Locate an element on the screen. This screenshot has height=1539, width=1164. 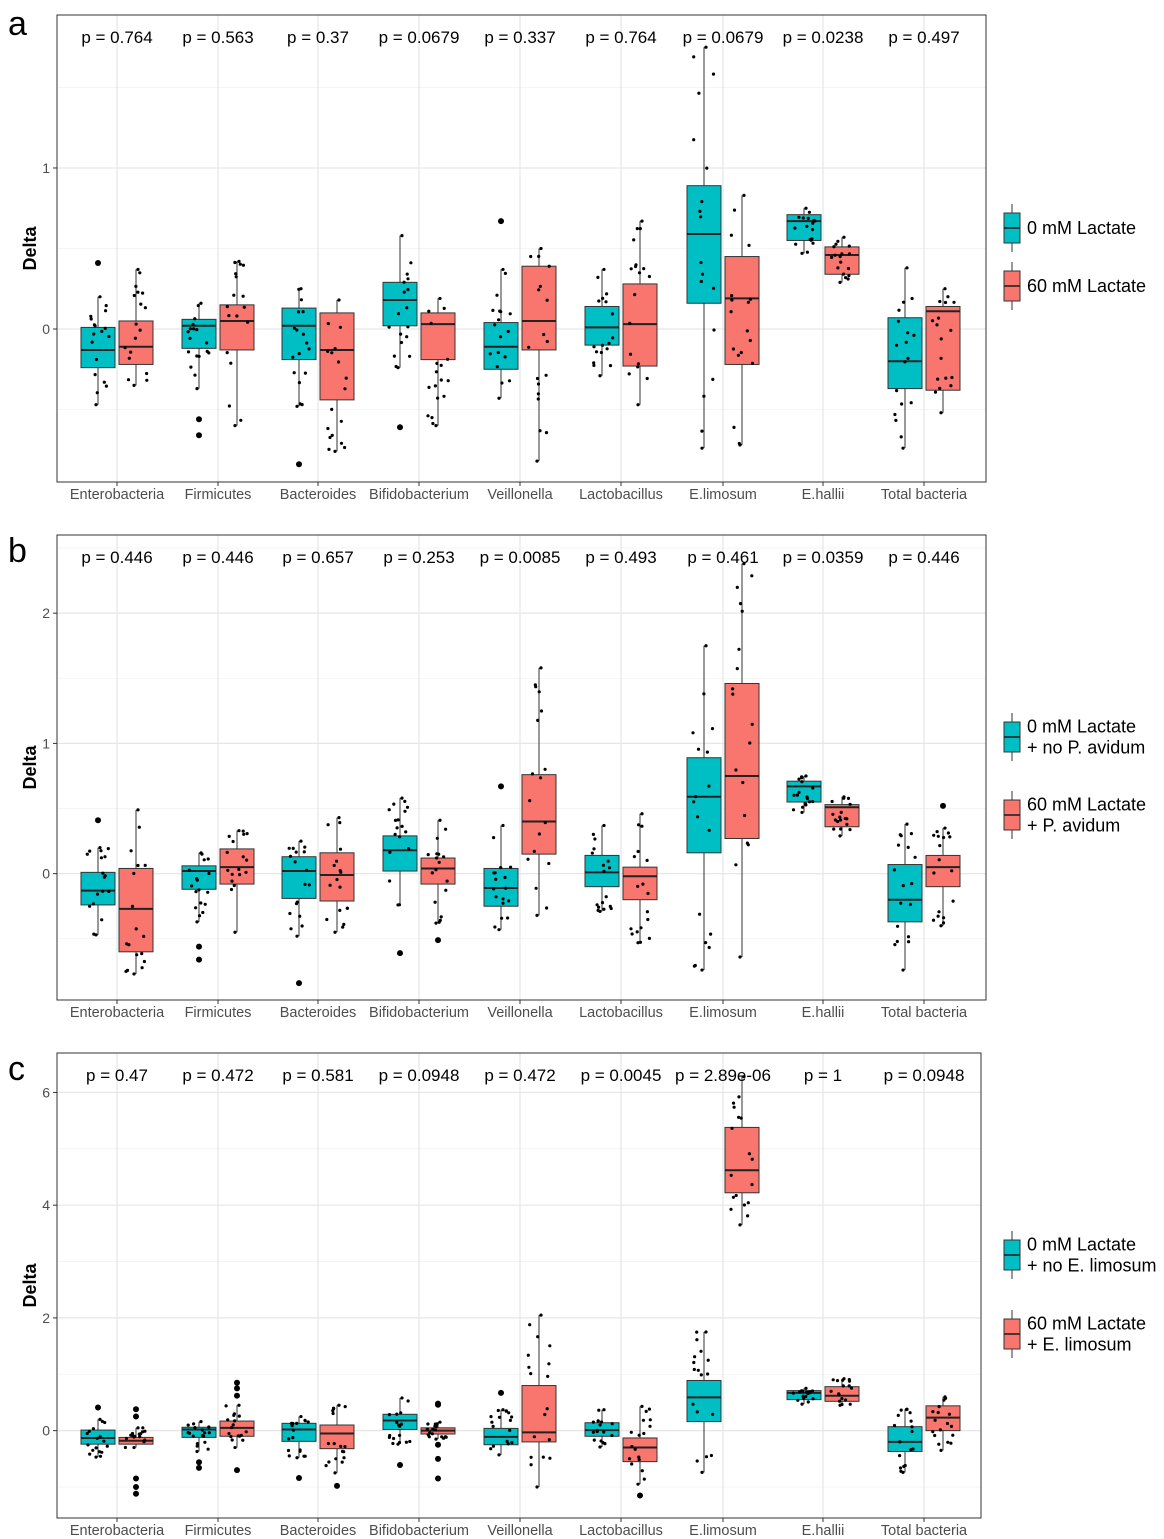
legend-label-line: + P. avidum is located at coordinates (1073, 826).